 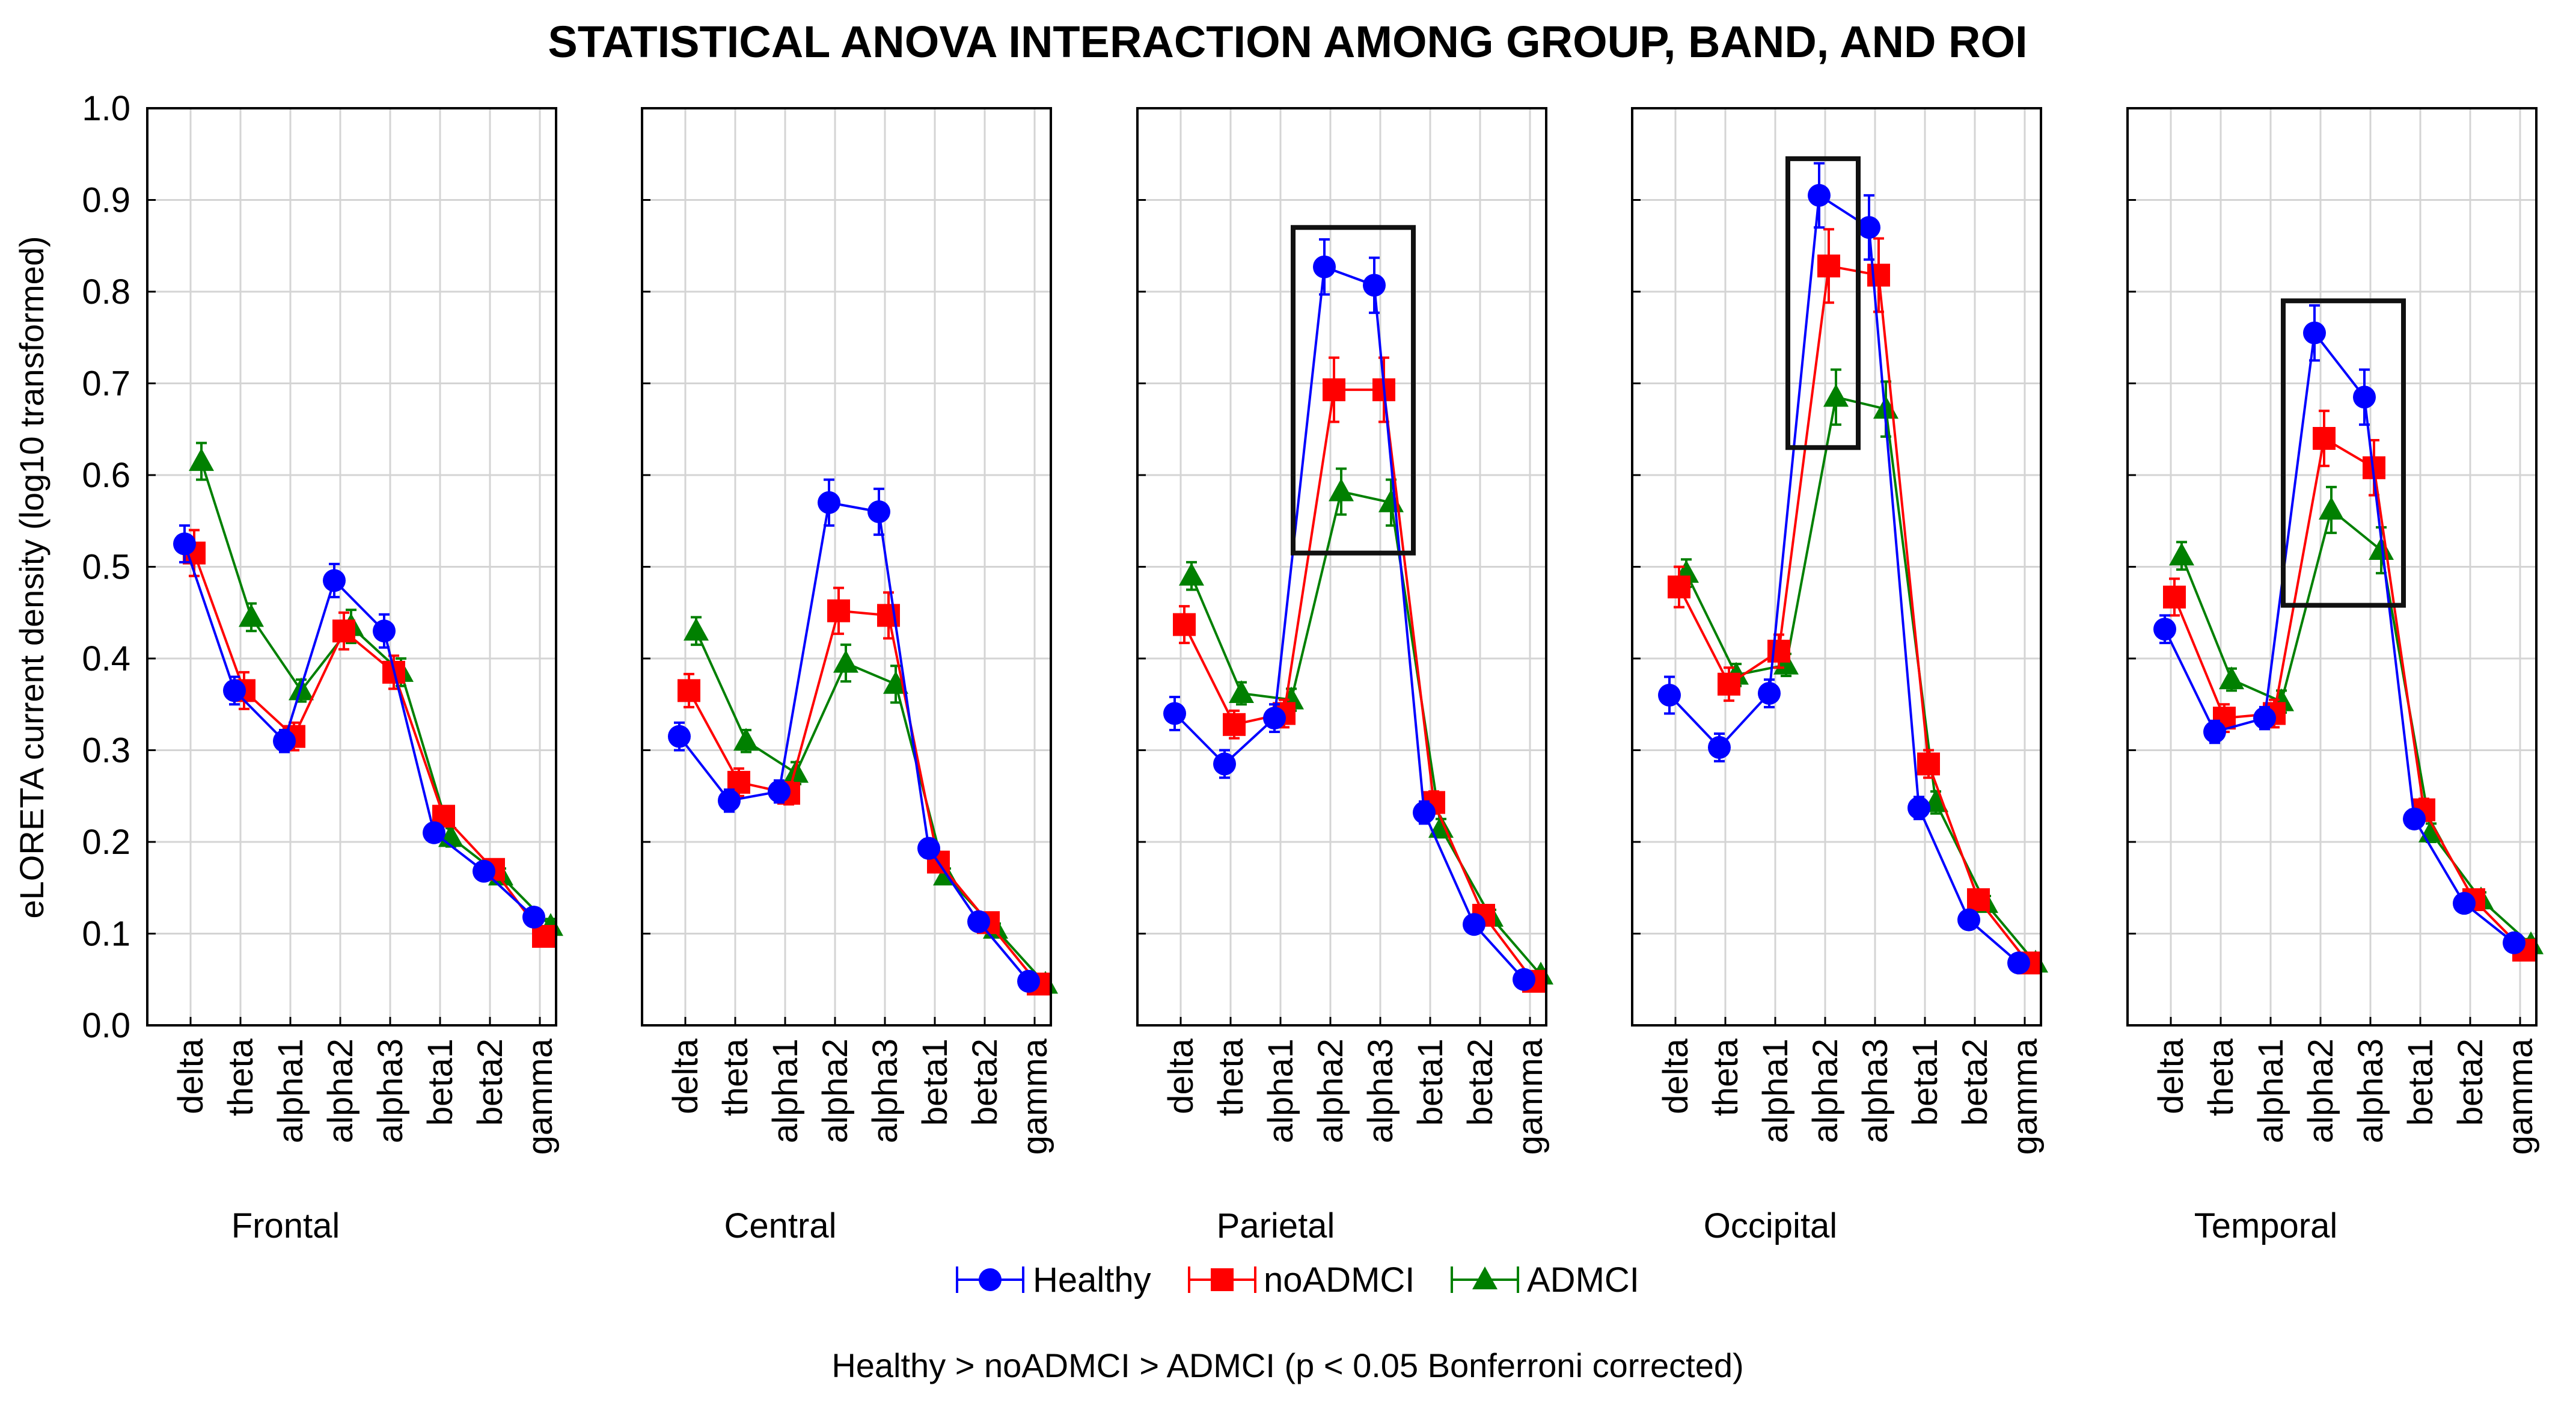 I want to click on y-tick-label: 0.6, so click(x=106, y=475).